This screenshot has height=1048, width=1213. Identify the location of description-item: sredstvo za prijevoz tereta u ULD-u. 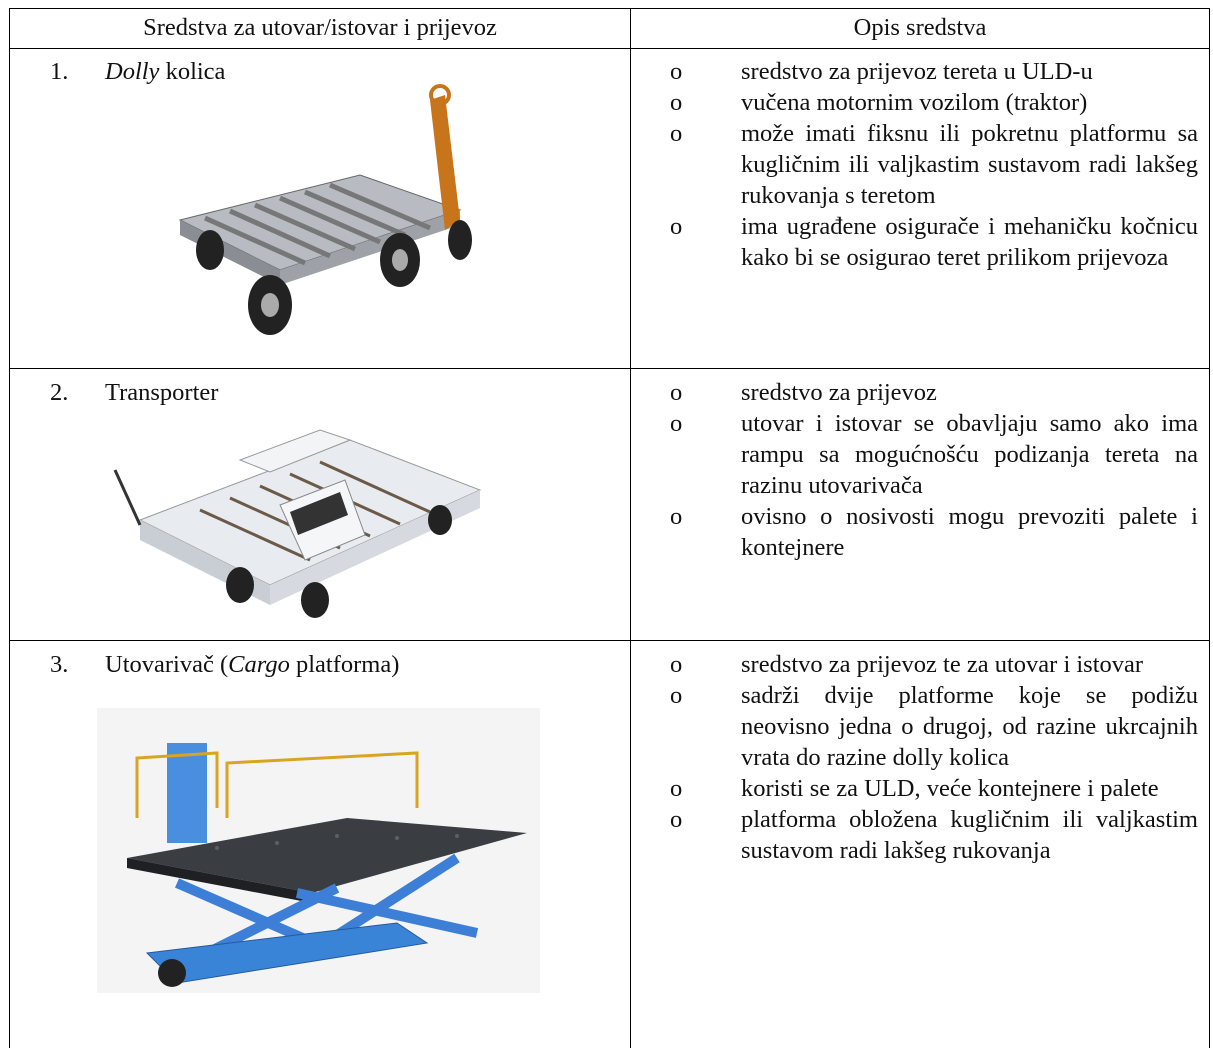
(931, 71).